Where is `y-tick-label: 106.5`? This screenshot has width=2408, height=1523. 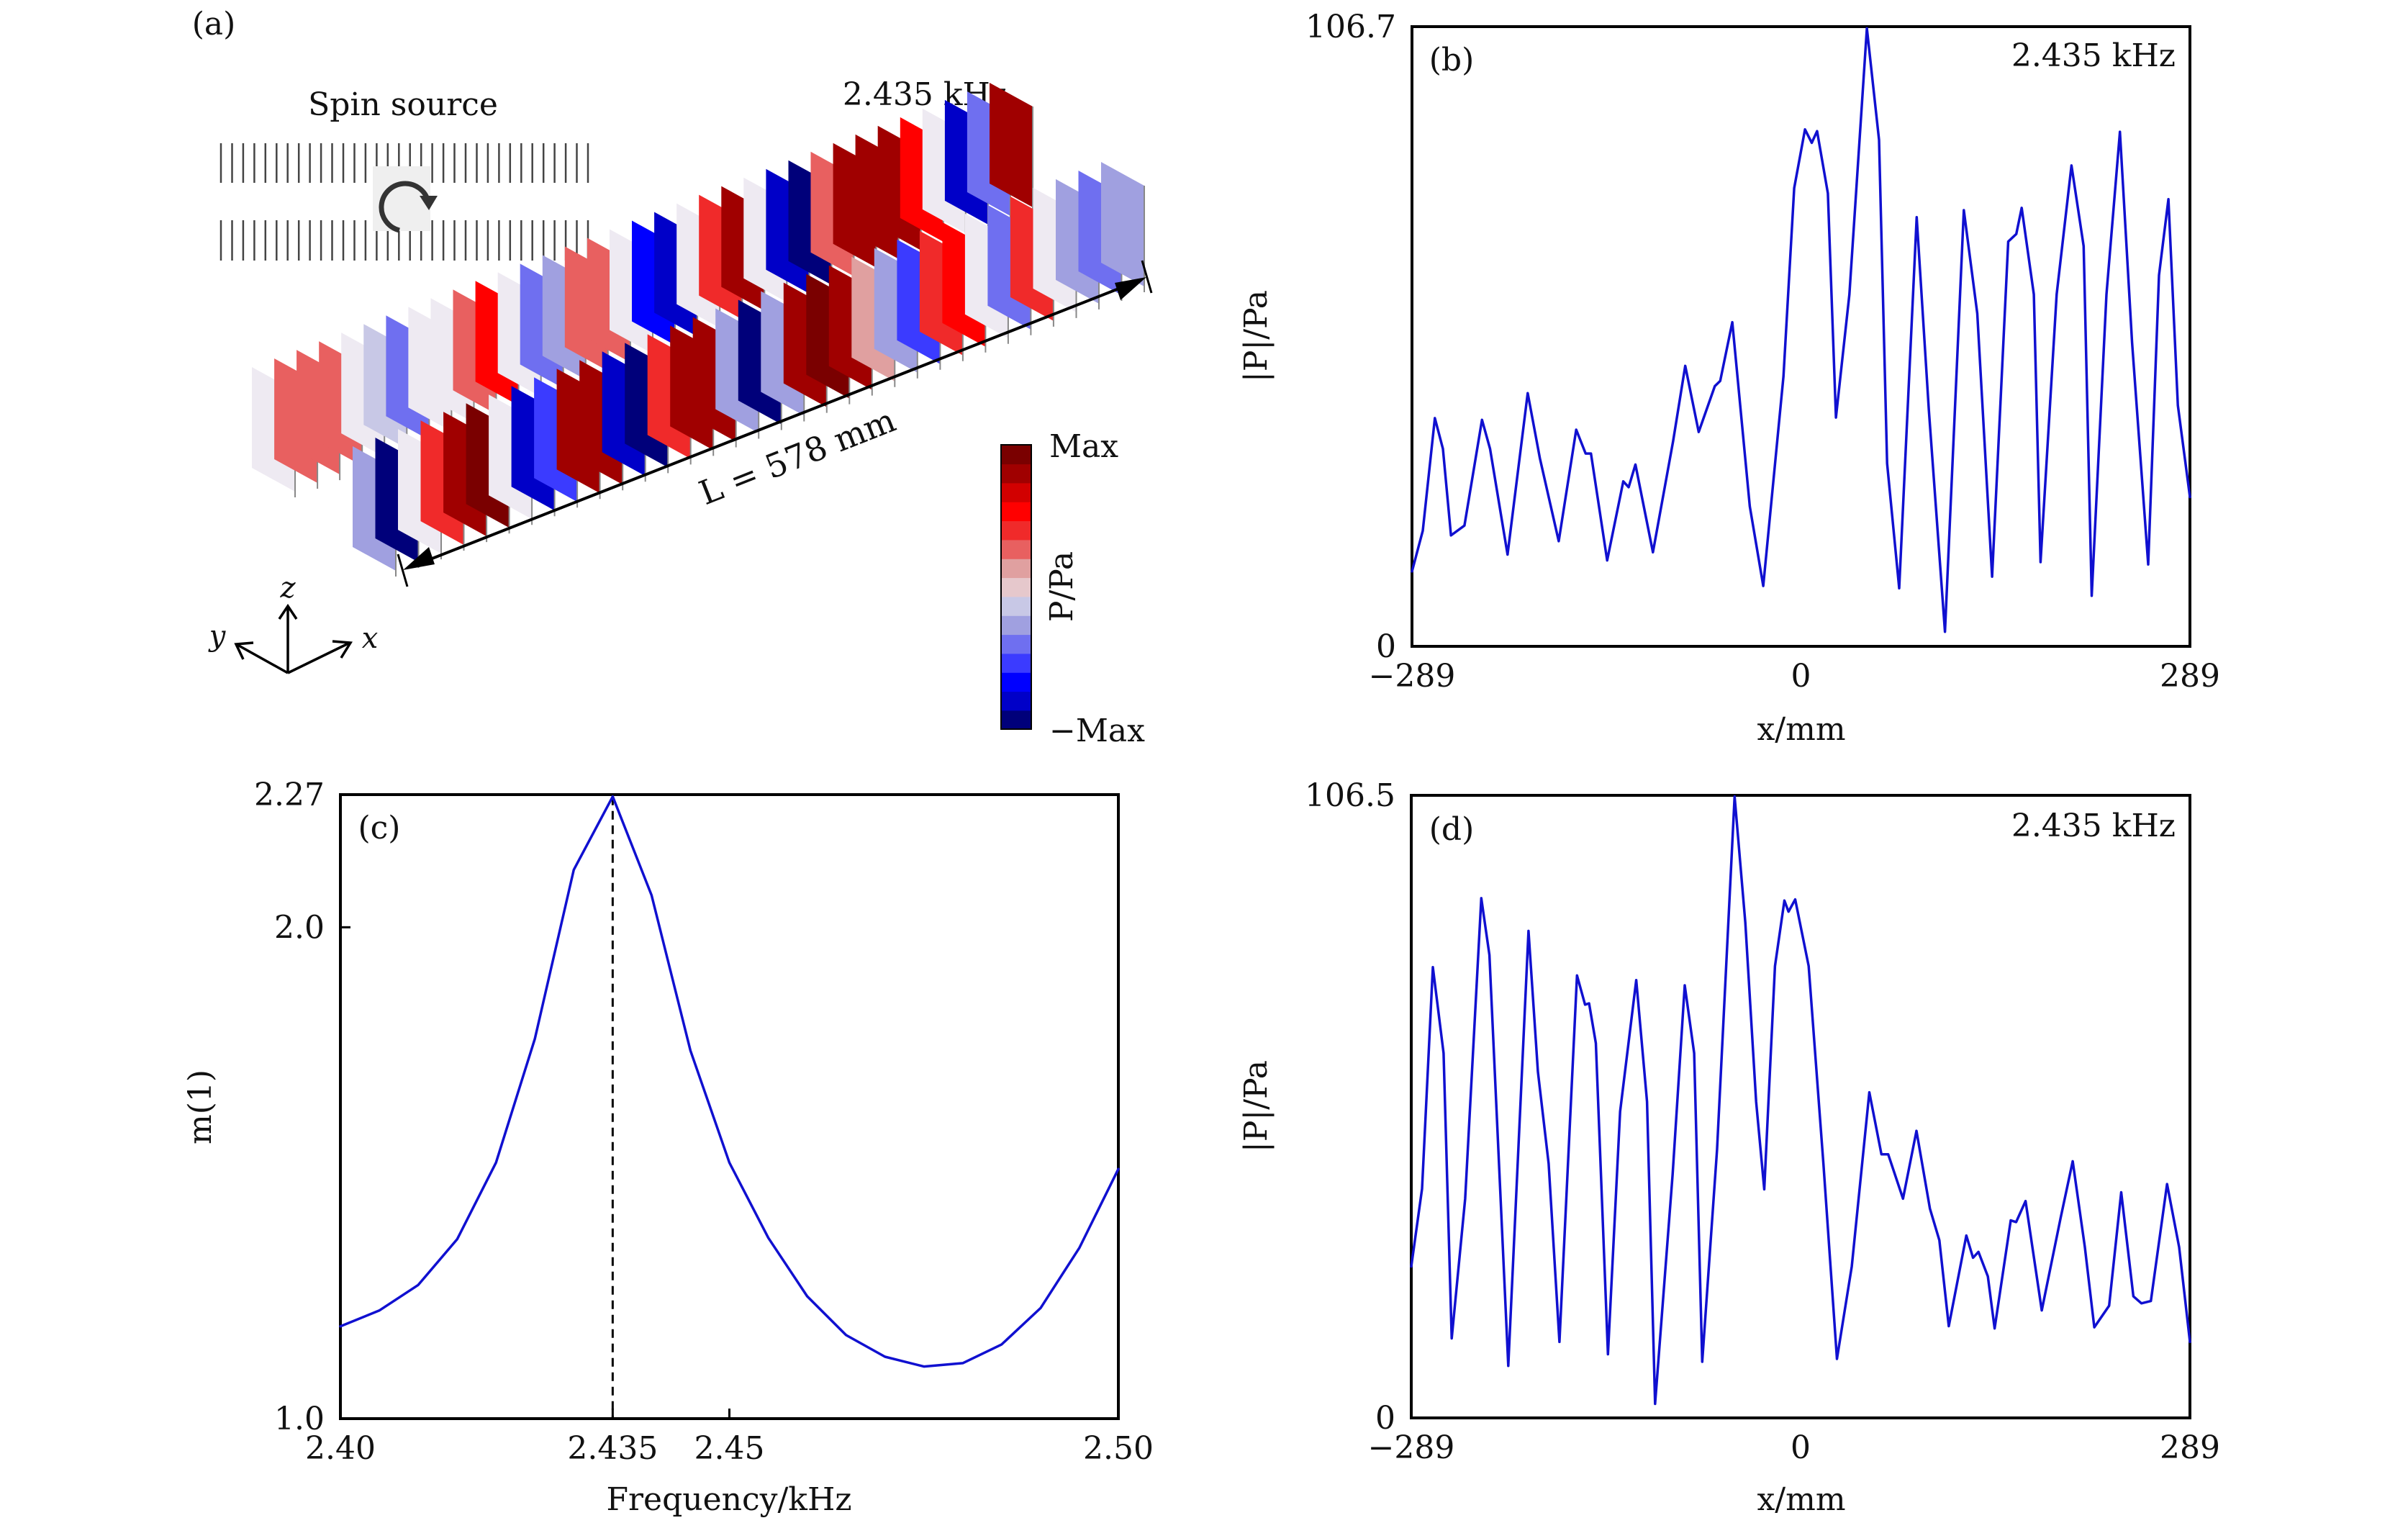
y-tick-label: 106.5 is located at coordinates (1350, 795).